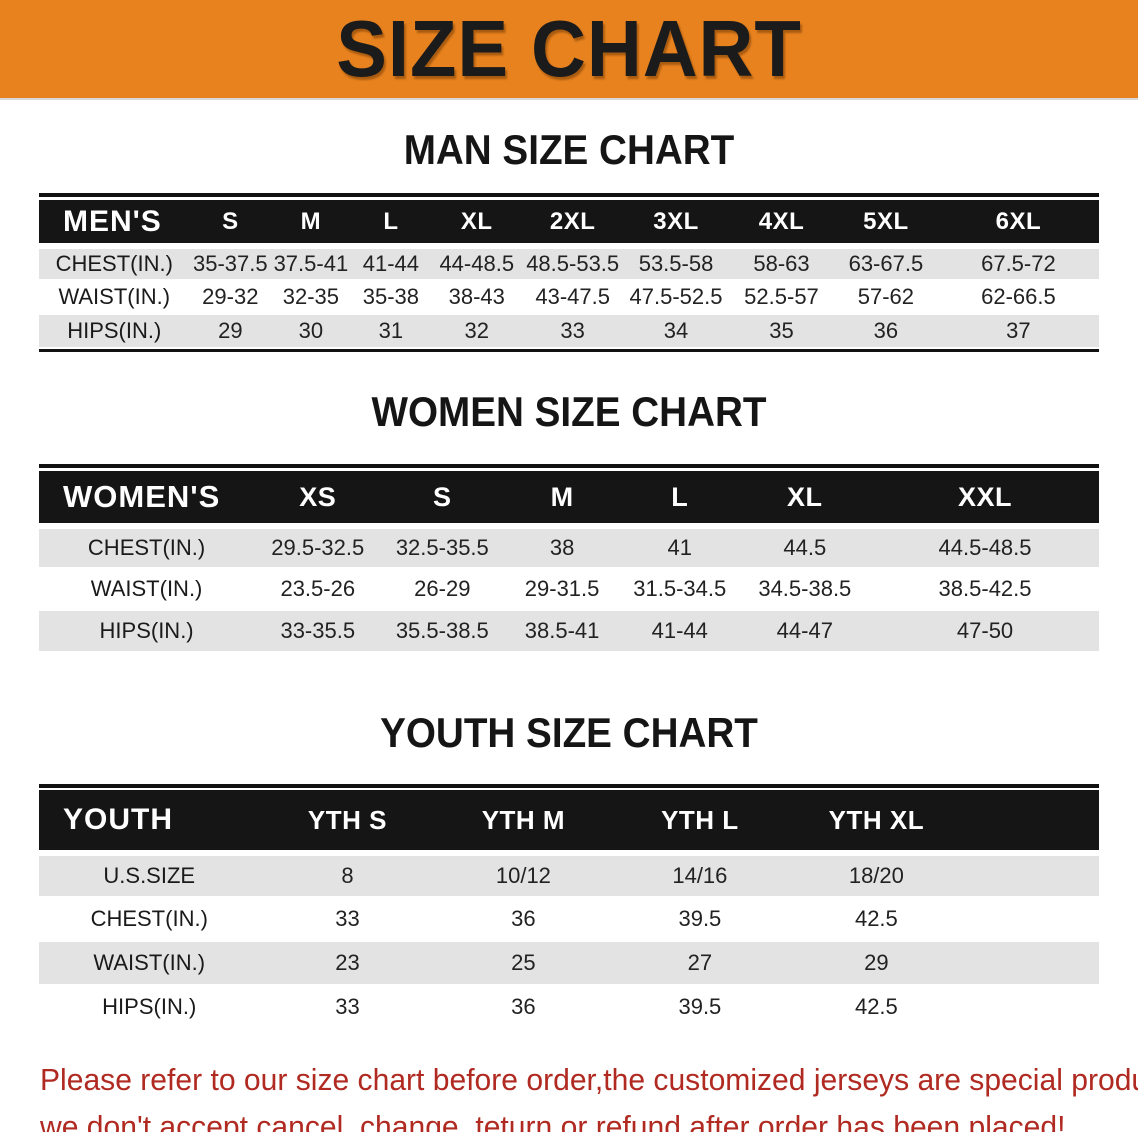 This screenshot has width=1138, height=1132. Describe the element at coordinates (569, 821) in the screenshot. I see `table-header-row: YOUTH YTH S YTH M YTH L YTH XL` at that location.